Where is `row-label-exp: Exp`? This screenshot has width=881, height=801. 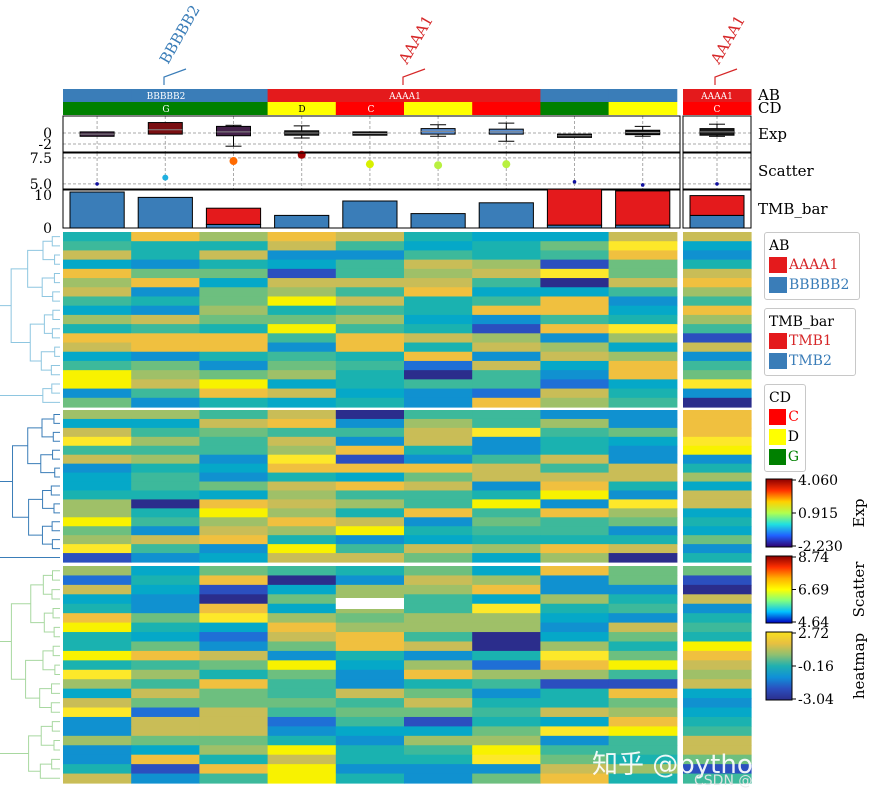
row-label-exp: Exp is located at coordinates (772, 134).